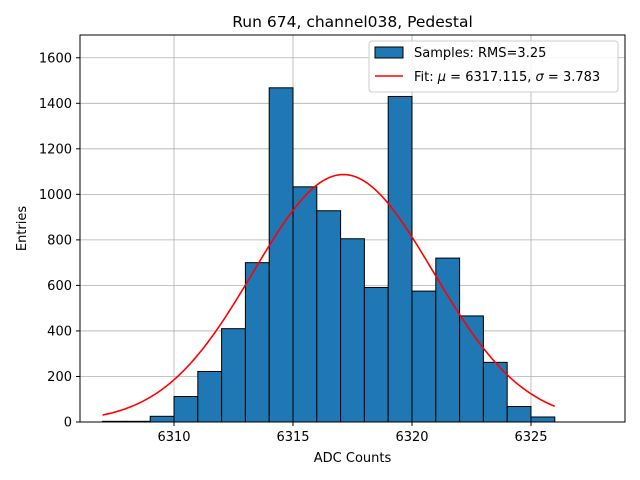 Image resolution: width=640 pixels, height=480 pixels. I want to click on legend-fit-sigma-eq: =, so click(553, 77).